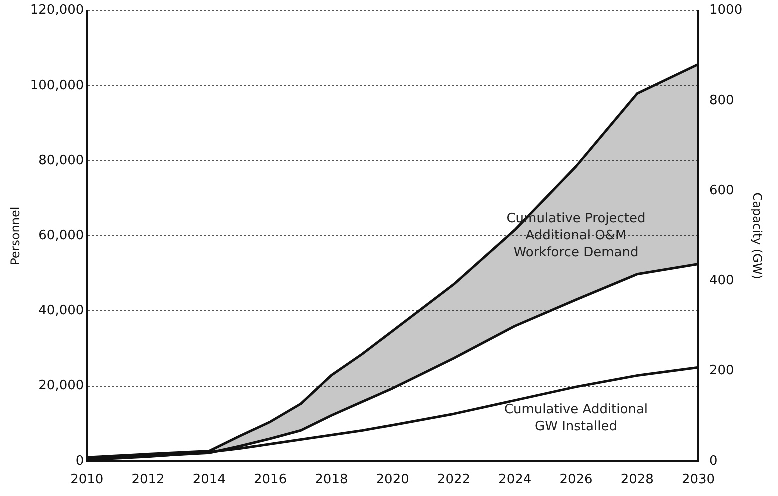  What do you see at coordinates (714, 461) in the screenshot?
I see `y2-tick-label: 0` at bounding box center [714, 461].